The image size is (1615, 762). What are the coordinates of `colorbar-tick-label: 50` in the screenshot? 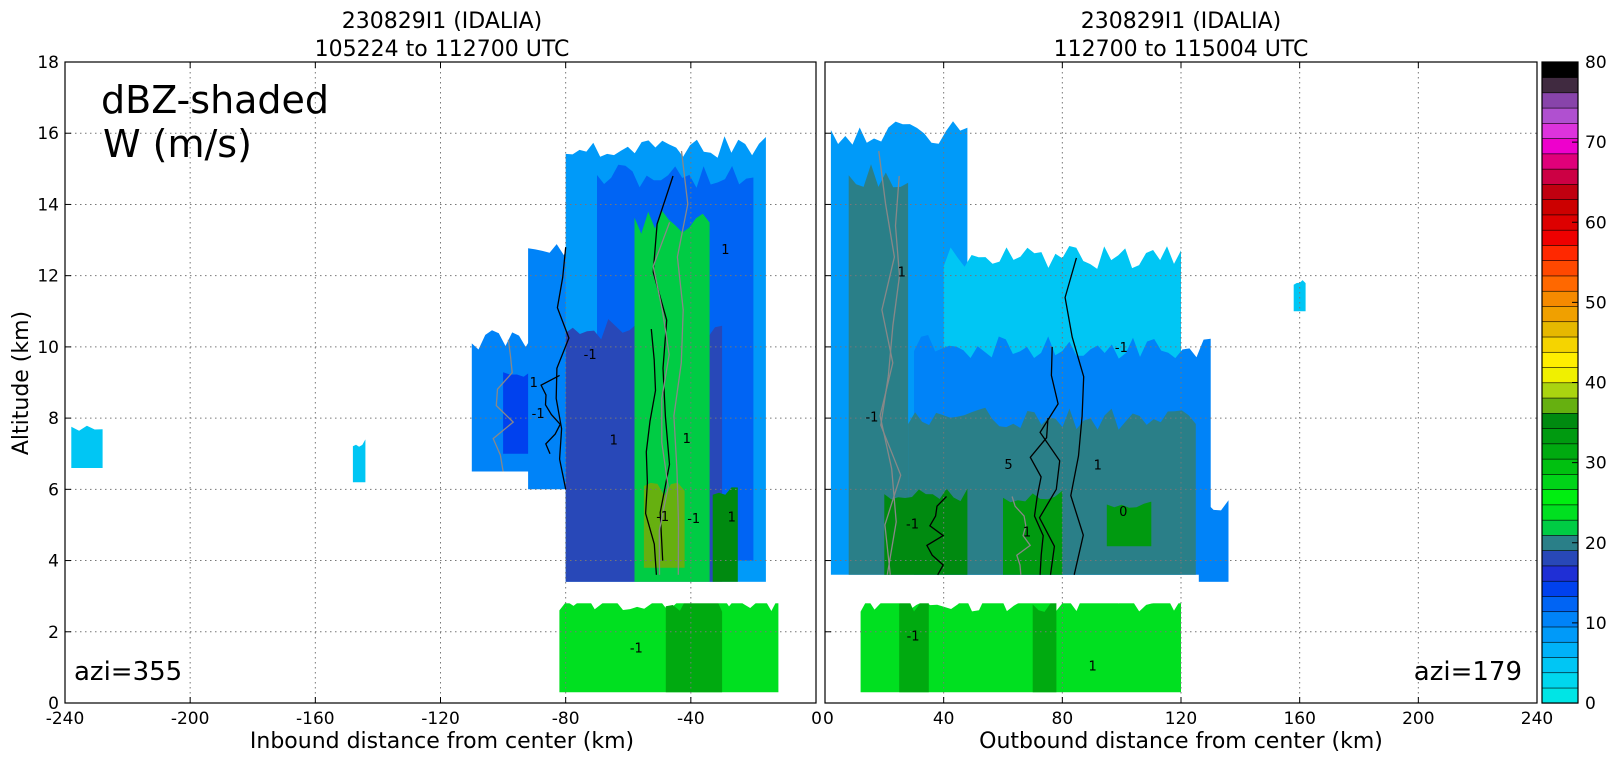 It's located at (1596, 303).